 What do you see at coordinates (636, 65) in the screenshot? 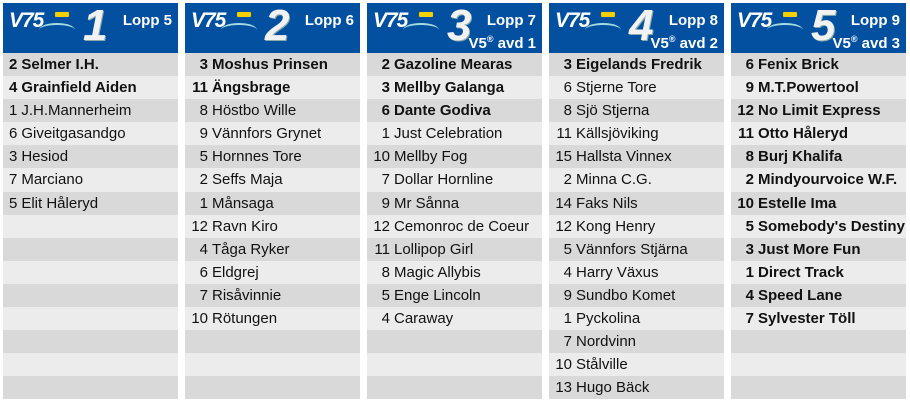
I see `horse-row: 3 Eigelands Fredrik` at bounding box center [636, 65].